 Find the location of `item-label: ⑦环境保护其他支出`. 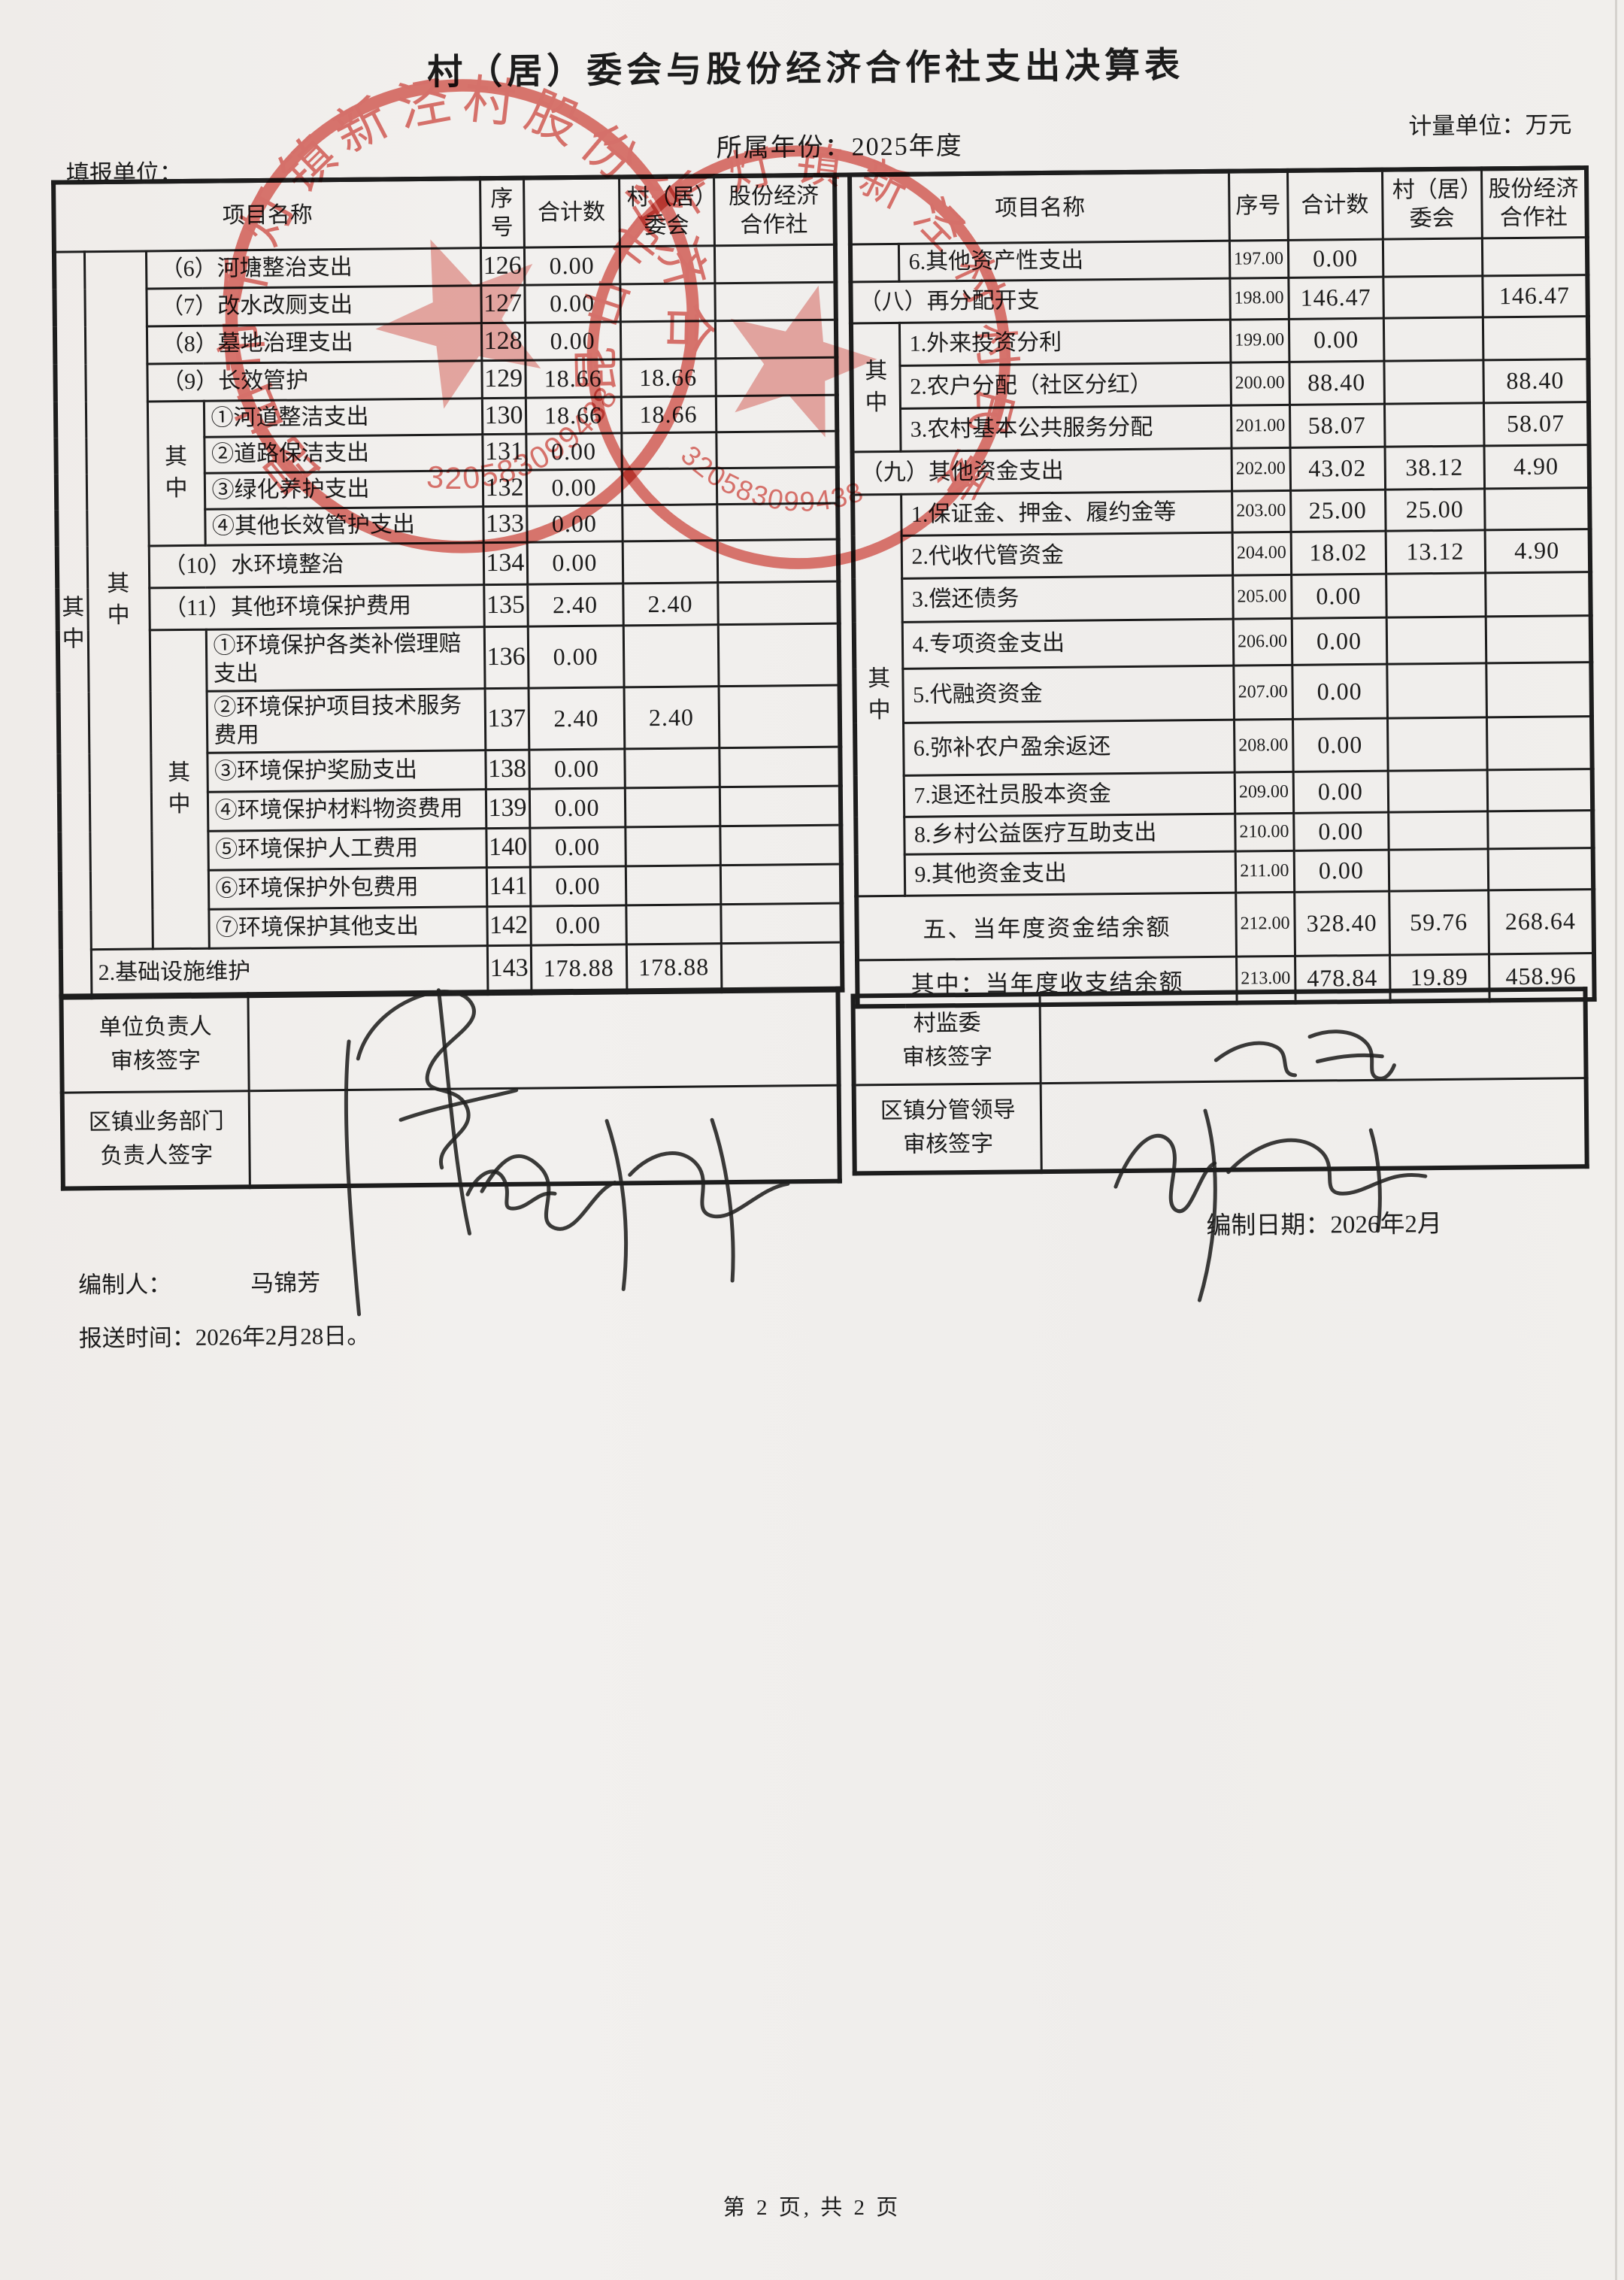

item-label: ⑦环境保护其他支出 is located at coordinates (347, 927).